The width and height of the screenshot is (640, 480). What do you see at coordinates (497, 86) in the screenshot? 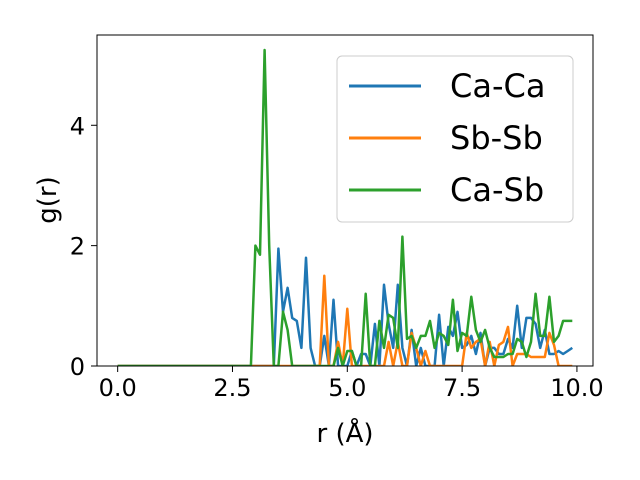
I see `legend-label-ca-ca: Ca-Ca` at bounding box center [497, 86].